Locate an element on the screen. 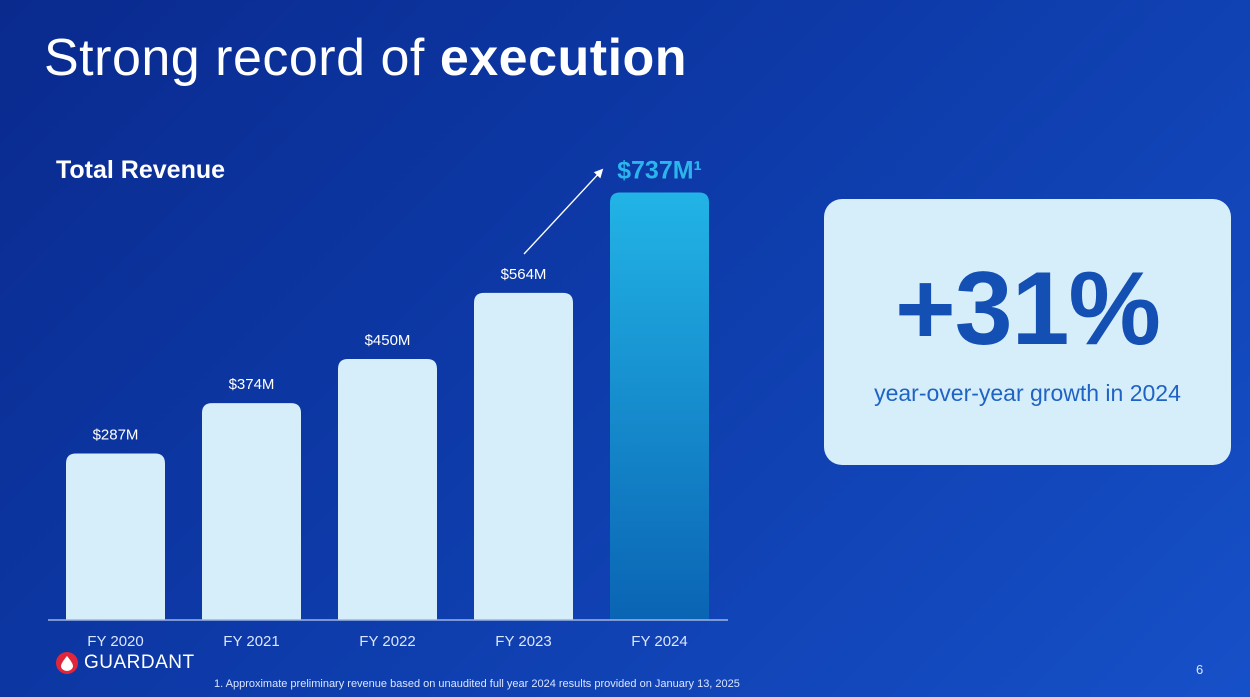  blood-drop-icon is located at coordinates (67, 663).